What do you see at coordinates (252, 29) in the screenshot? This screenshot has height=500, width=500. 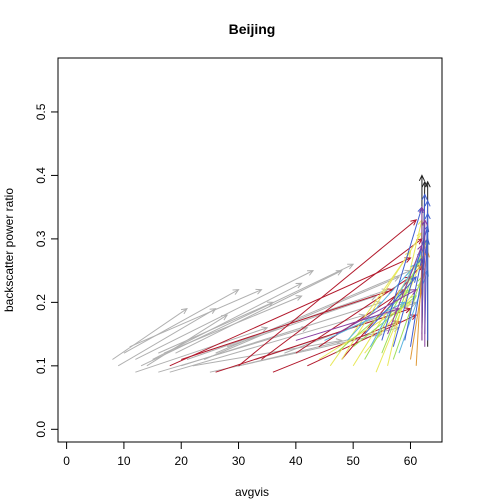 I see `chart-title: Beijing` at bounding box center [252, 29].